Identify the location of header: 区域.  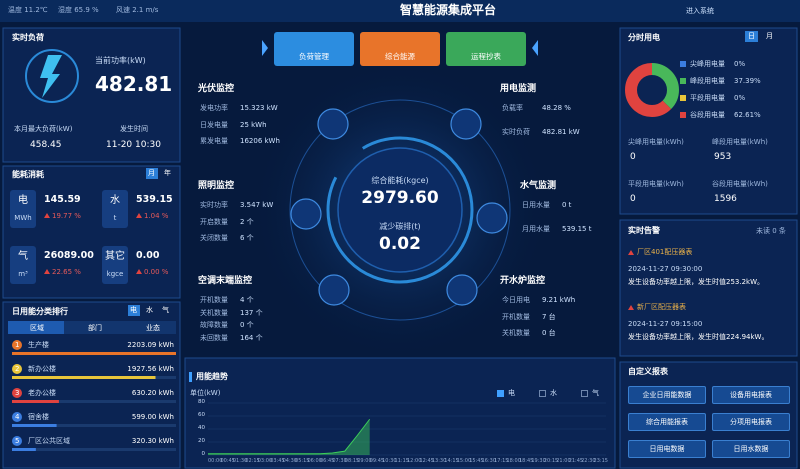
(37, 328).